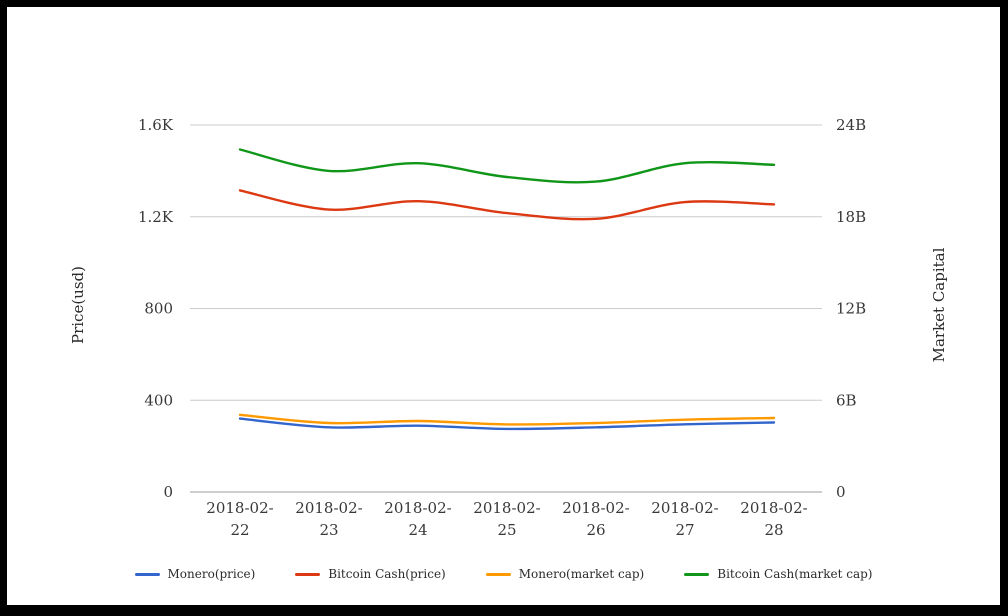 Image resolution: width=1008 pixels, height=616 pixels. I want to click on legend-item-bitcoin-cash-market-cap: Bitcoin Cash(market cap), so click(778, 574).